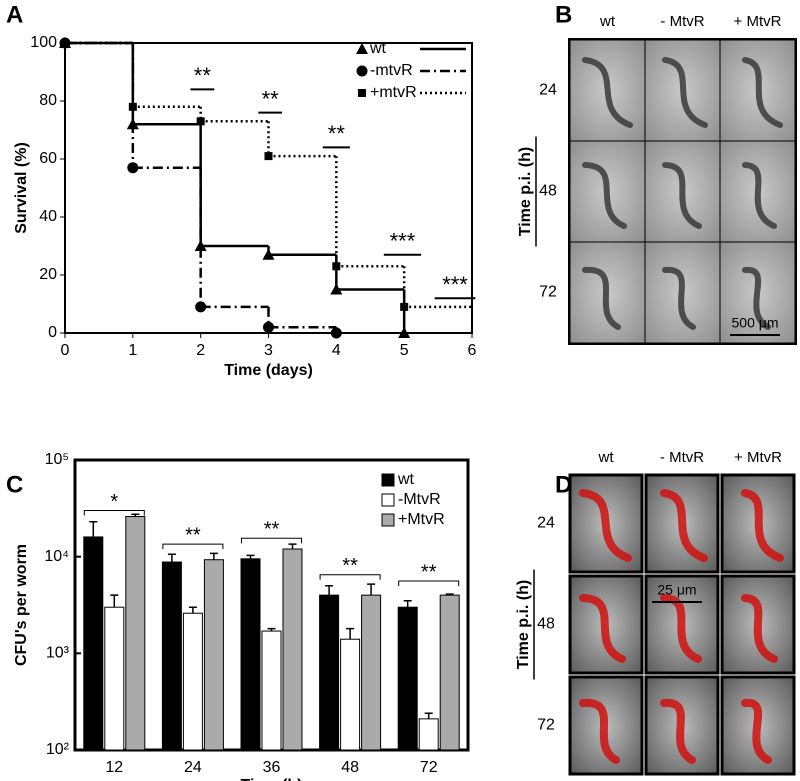 This screenshot has width=800, height=781. What do you see at coordinates (472, 350) in the screenshot?
I see `x-tick-label: 6` at bounding box center [472, 350].